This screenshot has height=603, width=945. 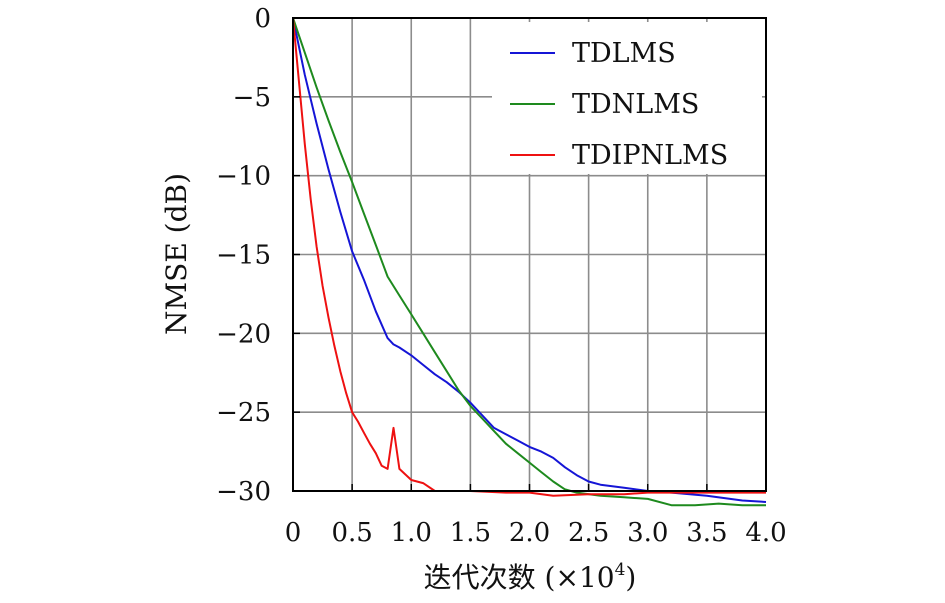 What do you see at coordinates (765, 533) in the screenshot?
I see `x-tick-label: 4.0` at bounding box center [765, 533].